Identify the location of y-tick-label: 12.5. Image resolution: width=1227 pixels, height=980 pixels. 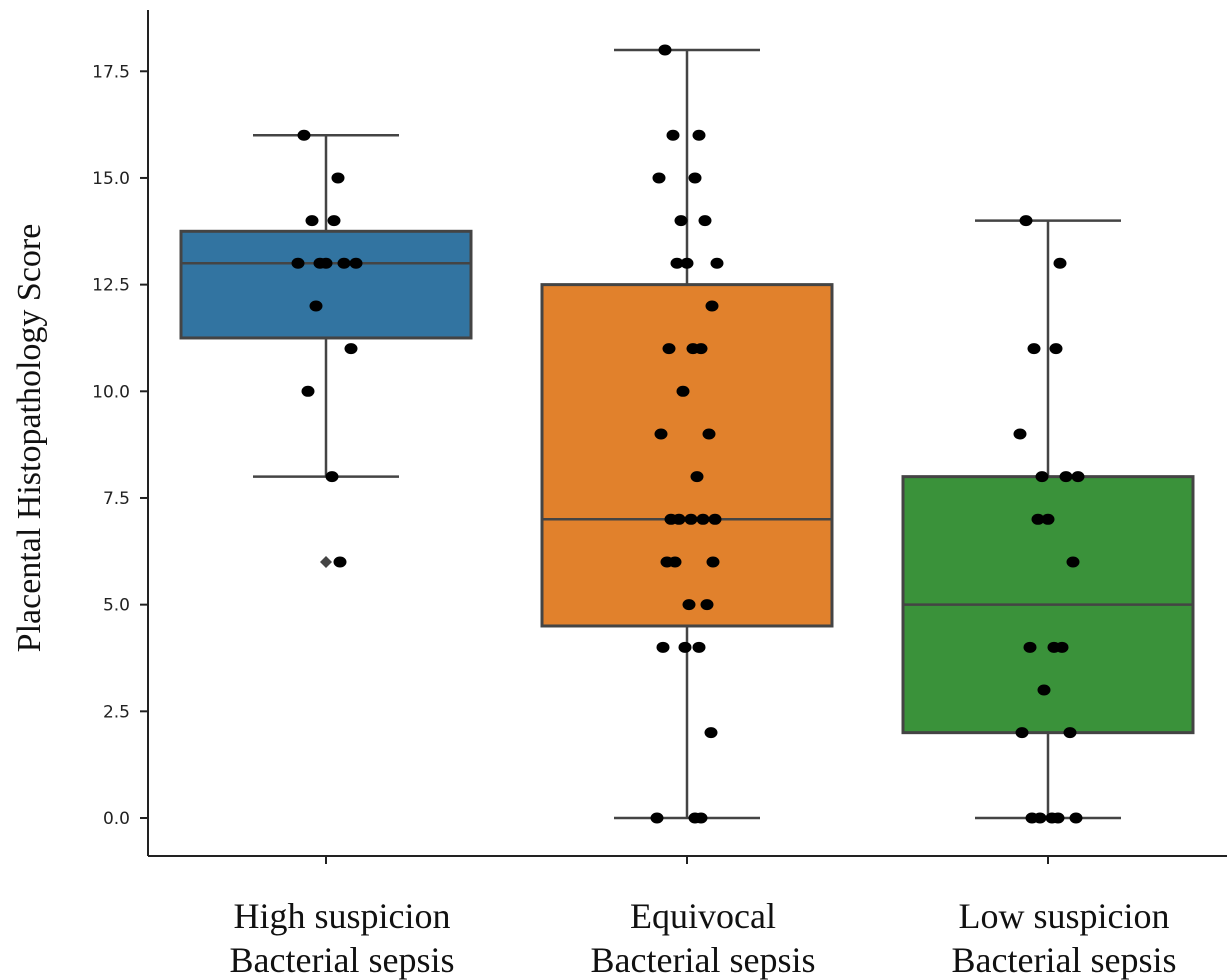
(111, 286).